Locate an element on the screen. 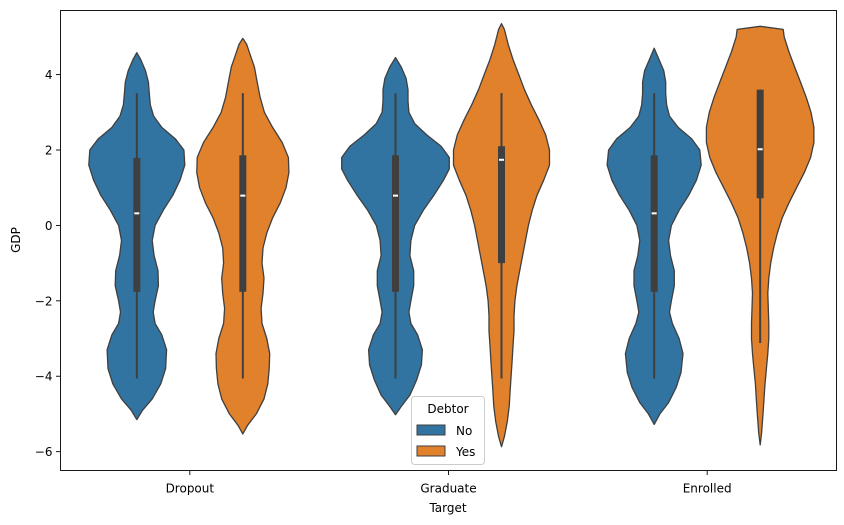 The height and width of the screenshot is (525, 844). legend-swatch-no is located at coordinates (431, 430).